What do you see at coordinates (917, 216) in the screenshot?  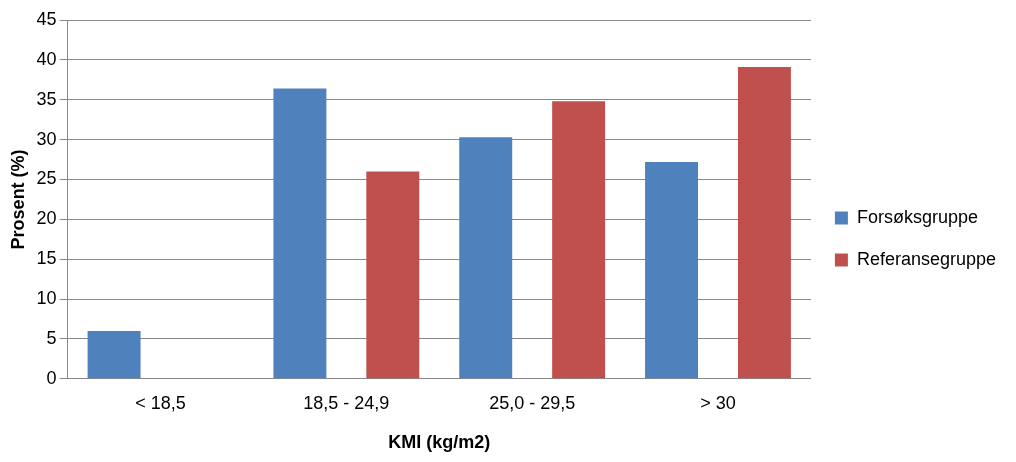 I see `legend-label: Forsøksgruppe` at bounding box center [917, 216].